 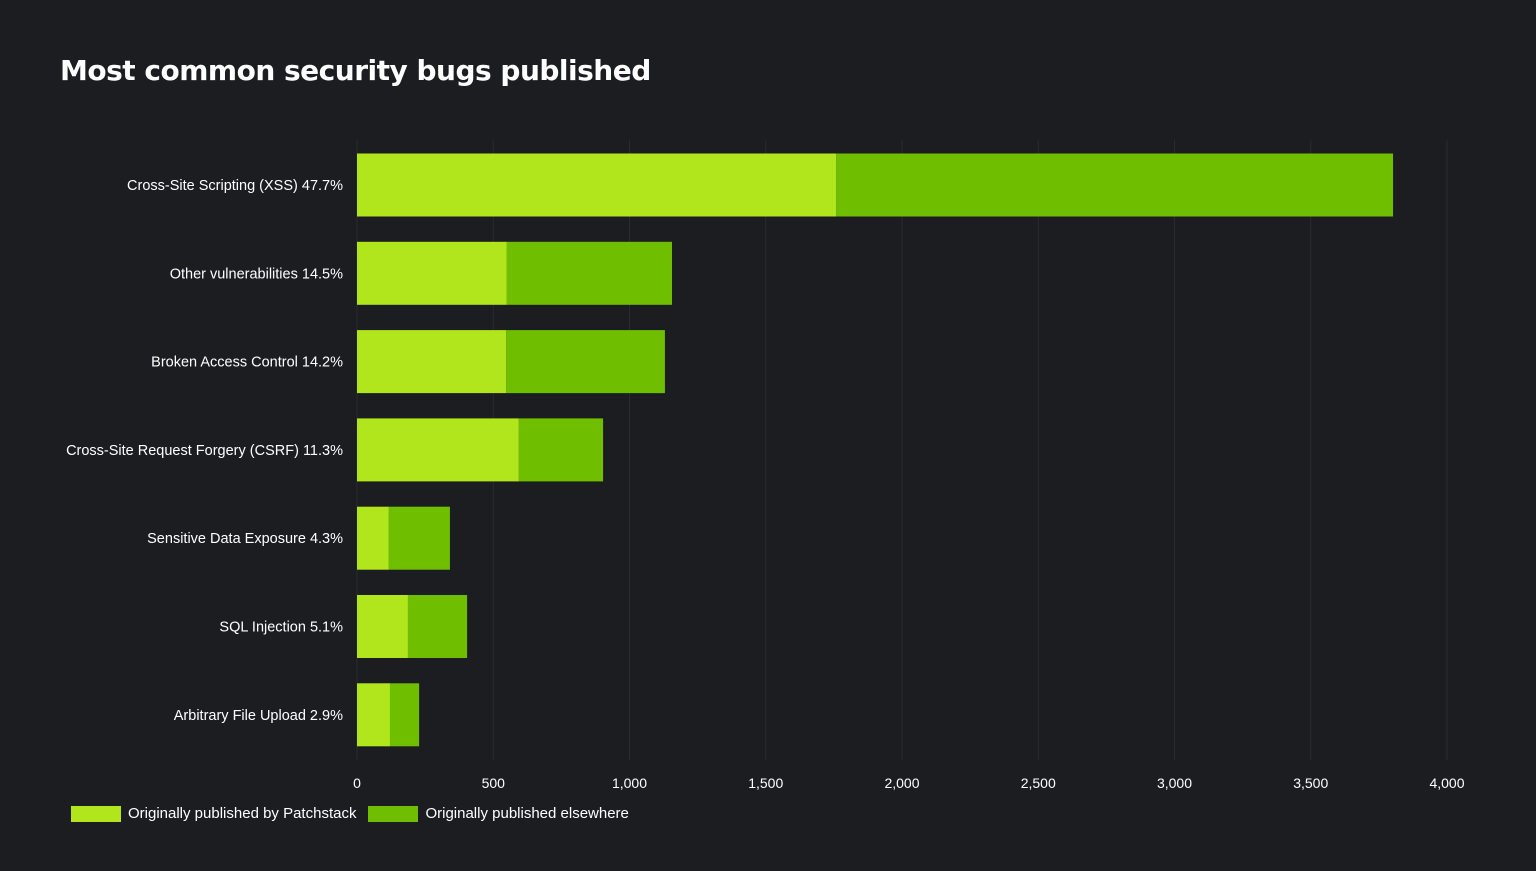 I want to click on category-label: Cross-Site Request Forgery (CSRF) 11.3%, so click(x=204, y=451).